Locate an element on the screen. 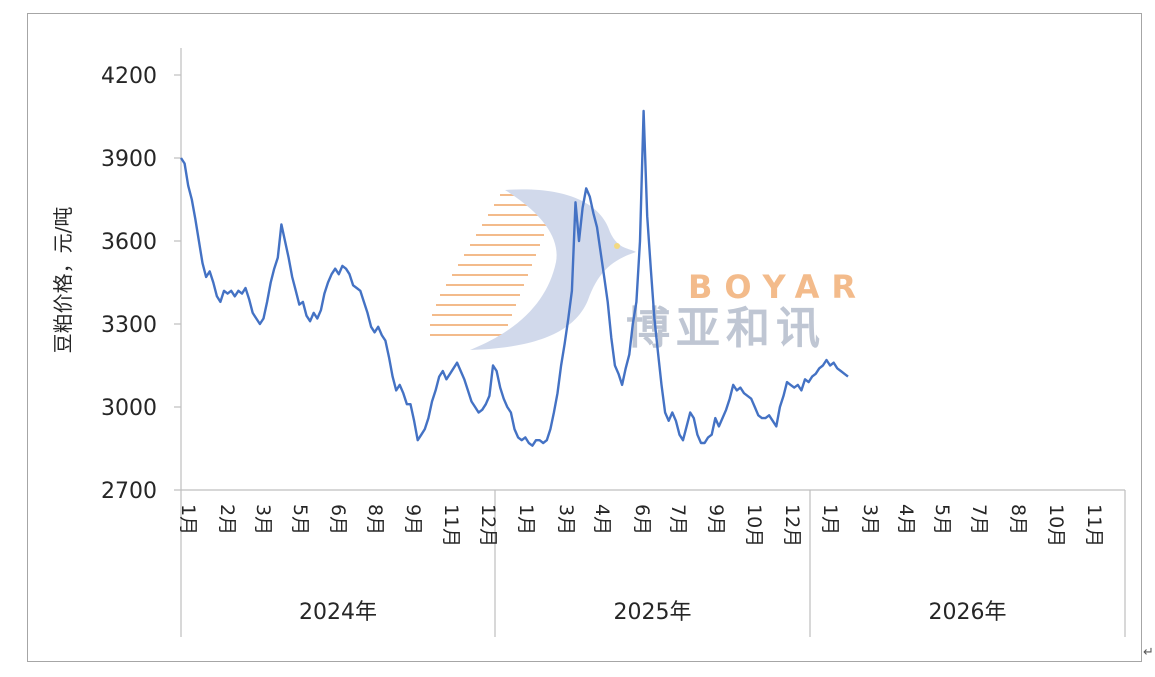 The height and width of the screenshot is (677, 1155). return-arrow-icon: ↵ is located at coordinates (1148, 652).